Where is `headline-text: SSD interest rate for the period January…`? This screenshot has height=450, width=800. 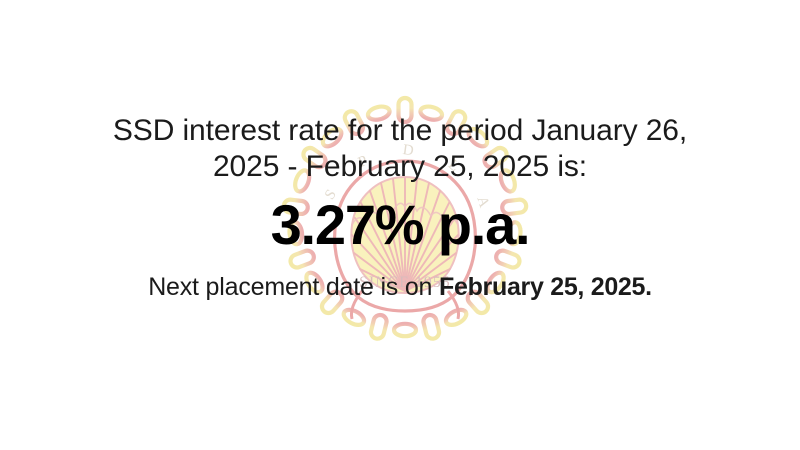
headline-text: SSD interest rate for the period January… is located at coordinates (400, 148).